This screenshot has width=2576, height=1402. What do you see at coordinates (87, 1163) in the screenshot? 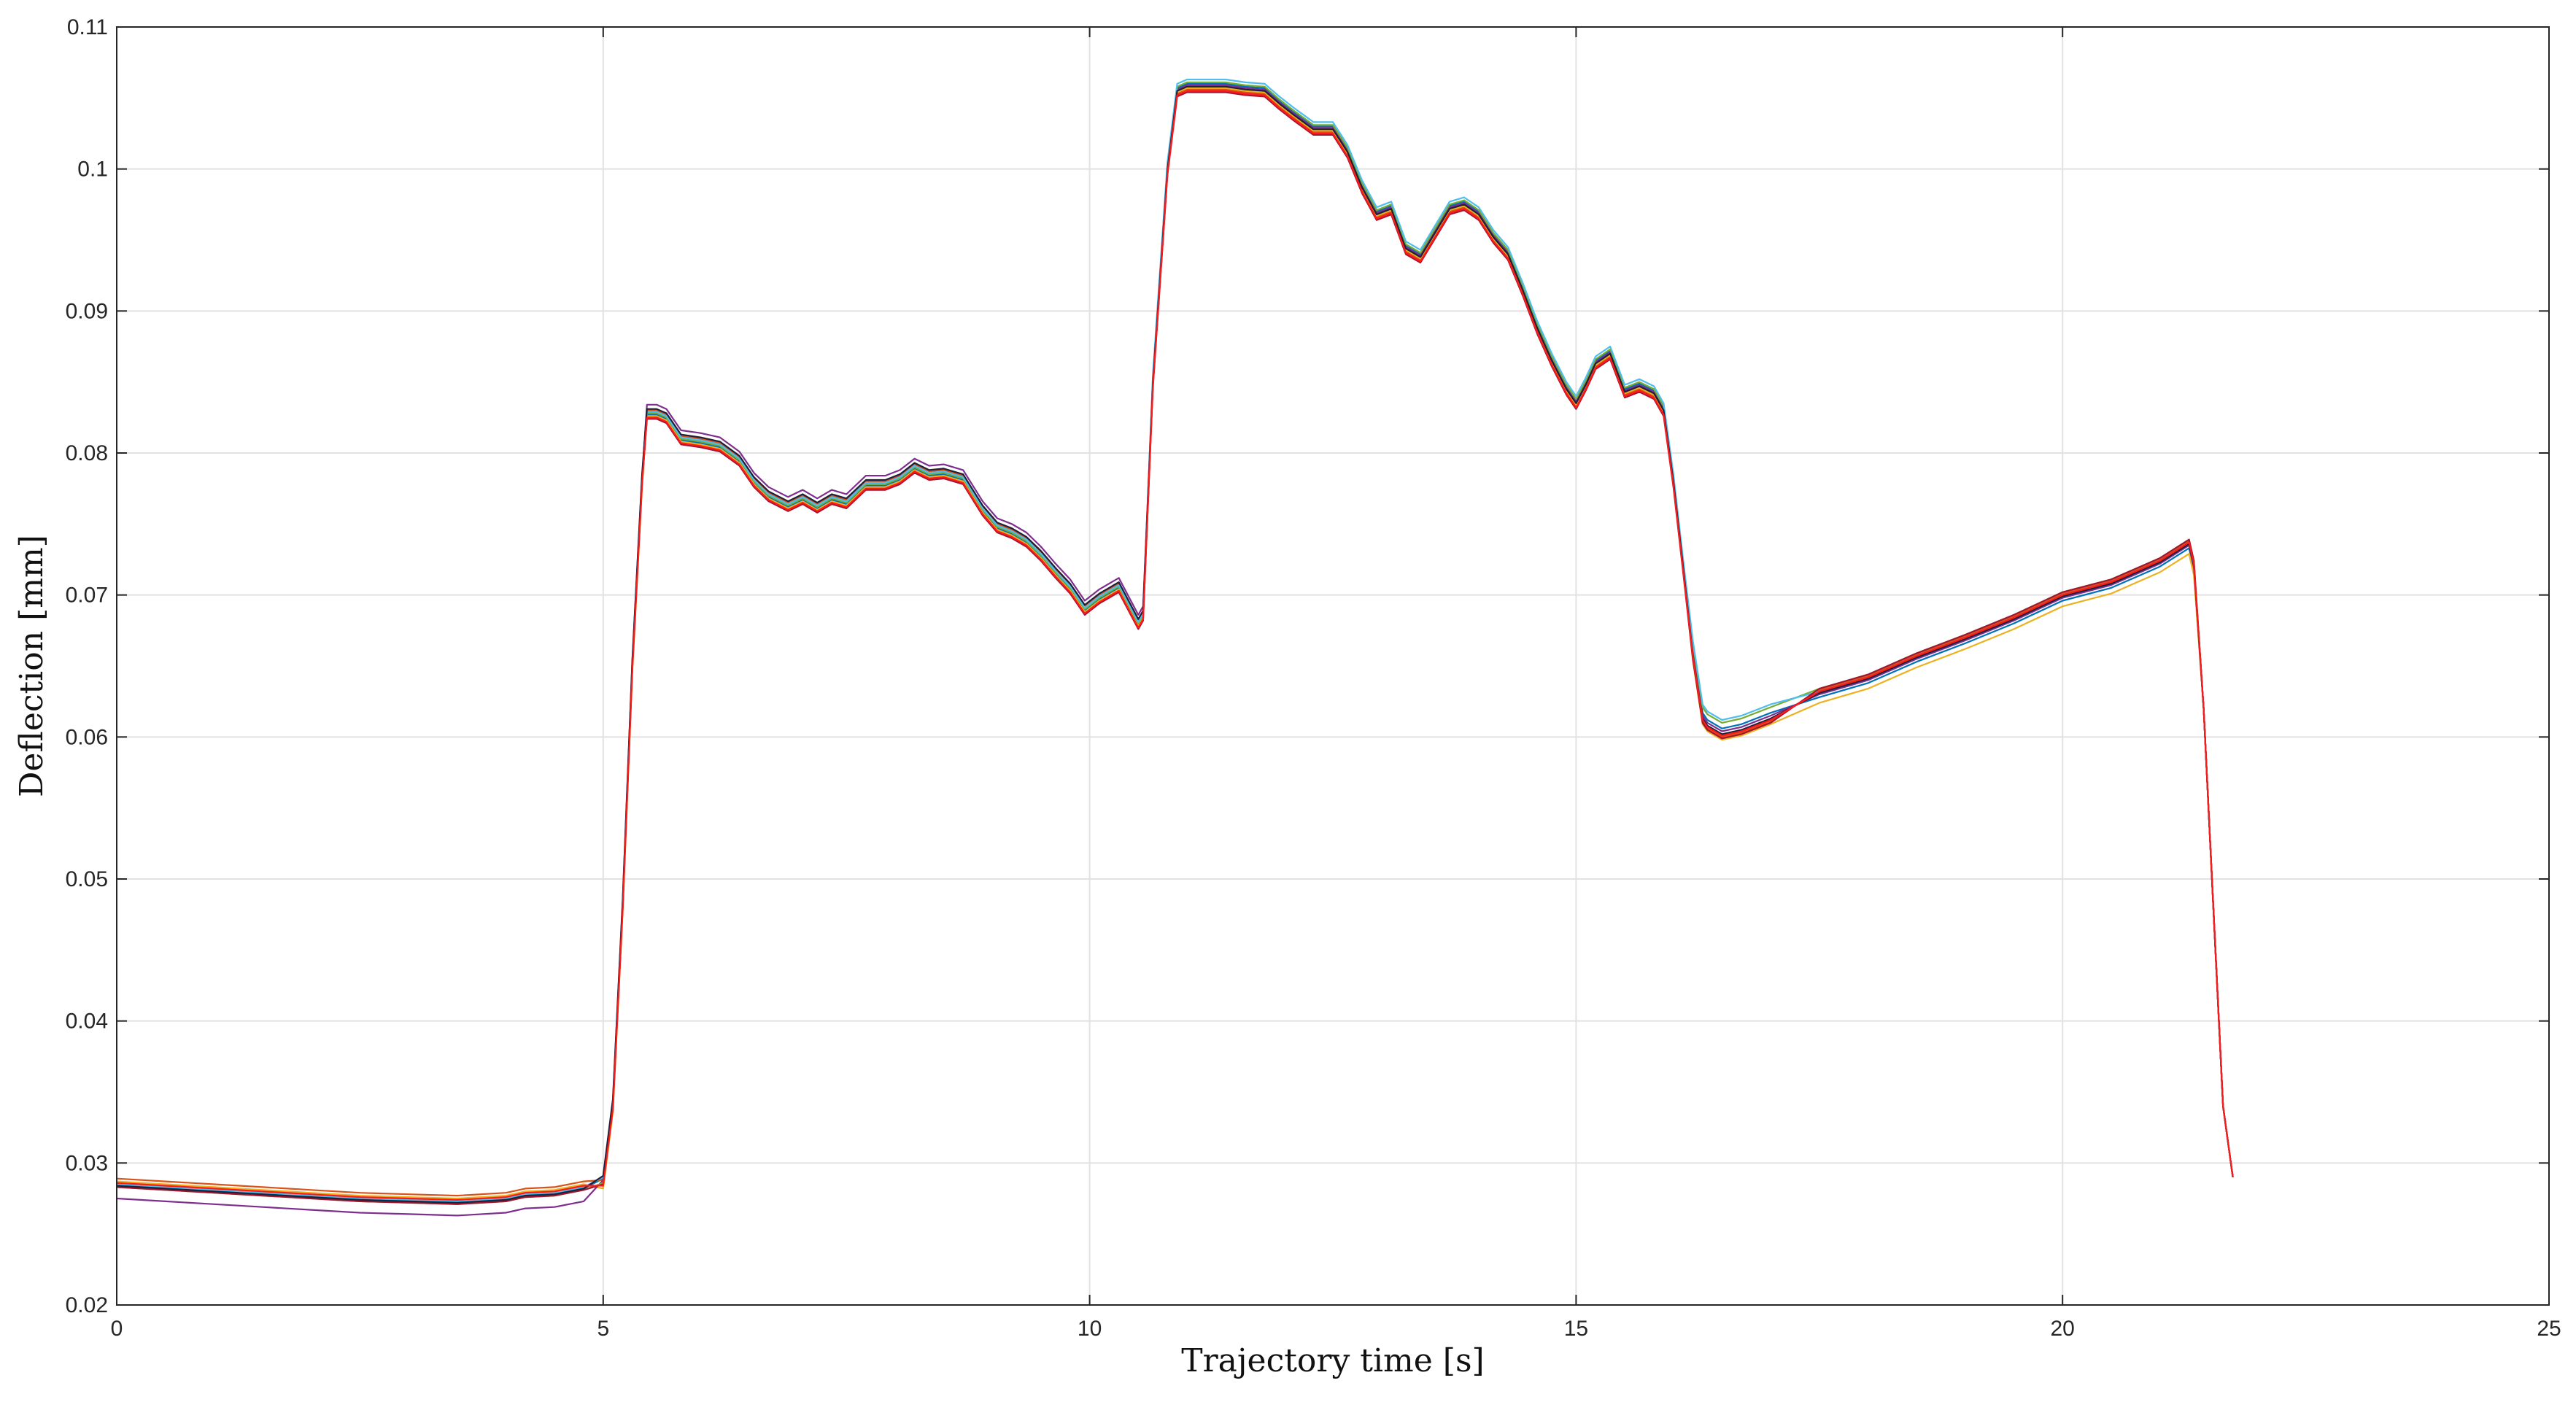
I see `y-tick-label: 0.03` at bounding box center [87, 1163].